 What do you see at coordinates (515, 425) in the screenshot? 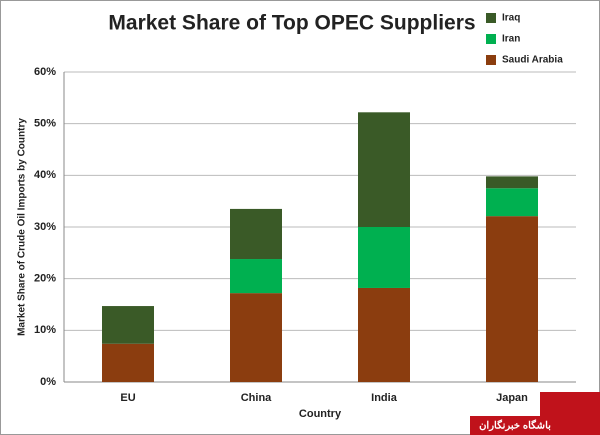
I see `watermark: باشگاه خبرنگاران` at bounding box center [515, 425].